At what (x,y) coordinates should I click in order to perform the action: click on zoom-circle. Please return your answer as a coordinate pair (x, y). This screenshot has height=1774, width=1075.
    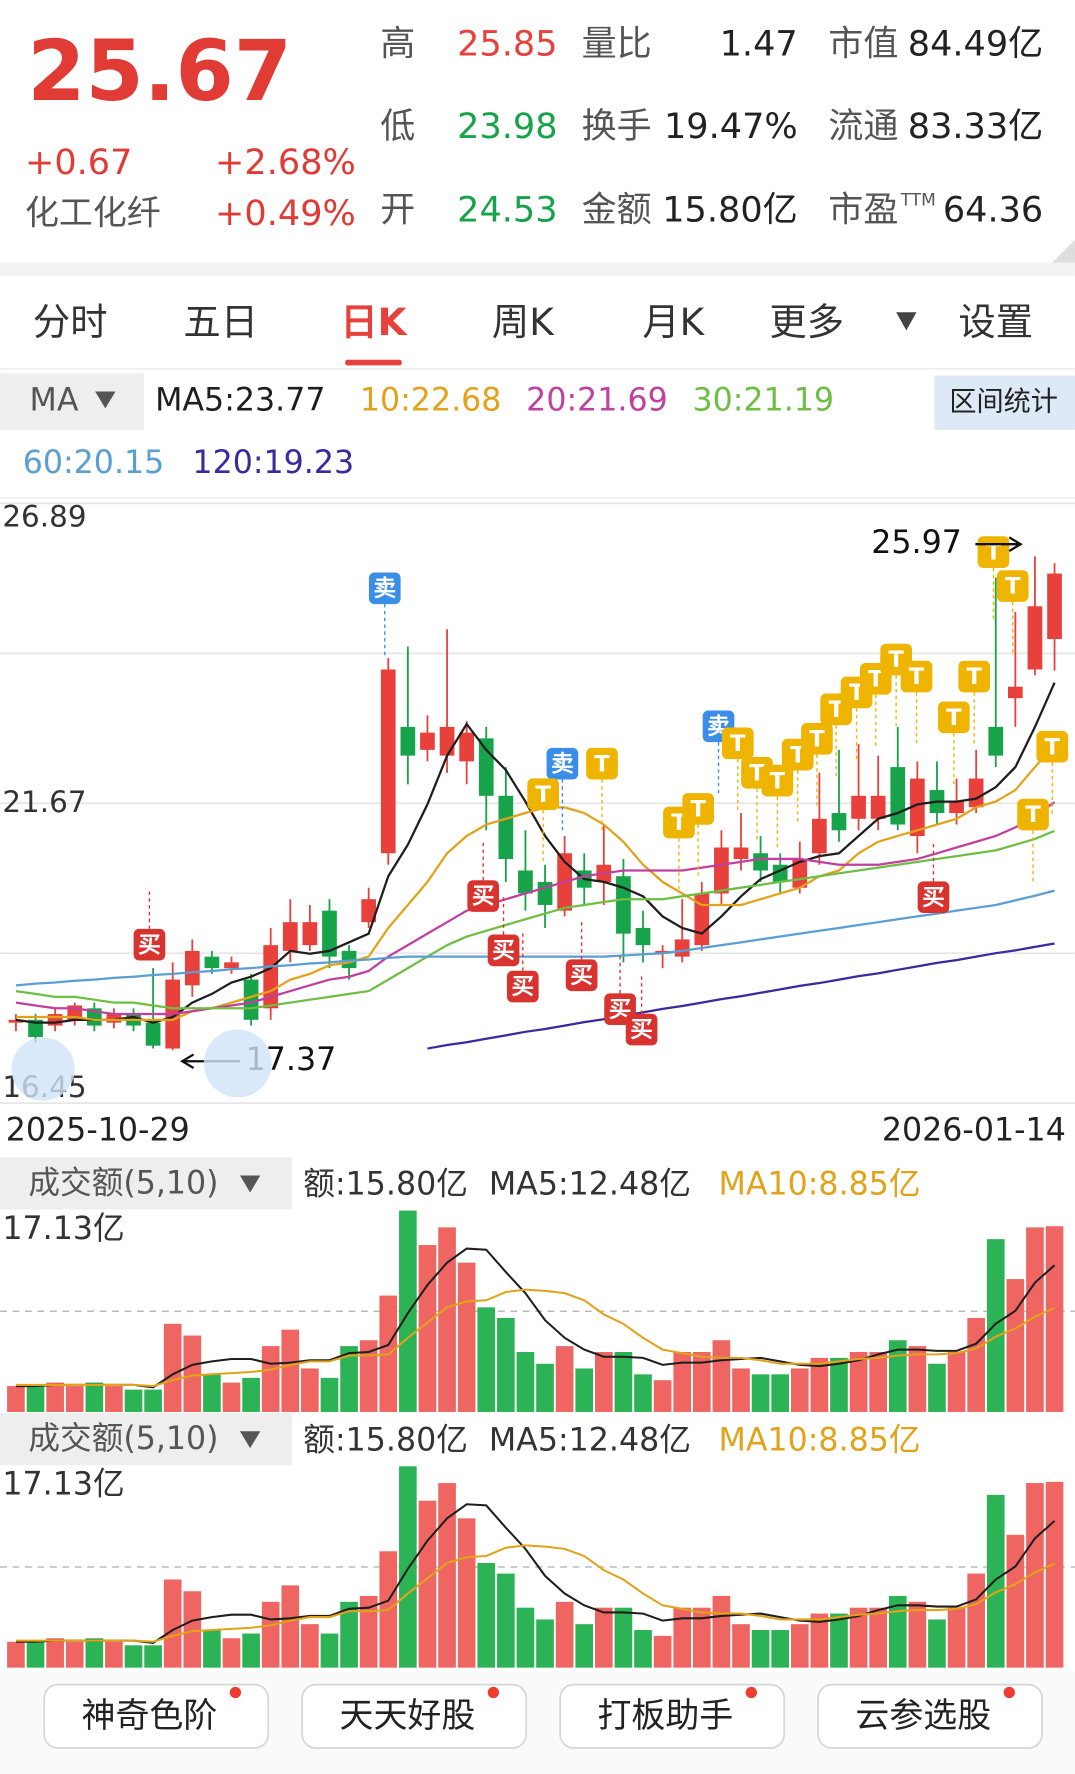
    Looking at the image, I should click on (237, 1063).